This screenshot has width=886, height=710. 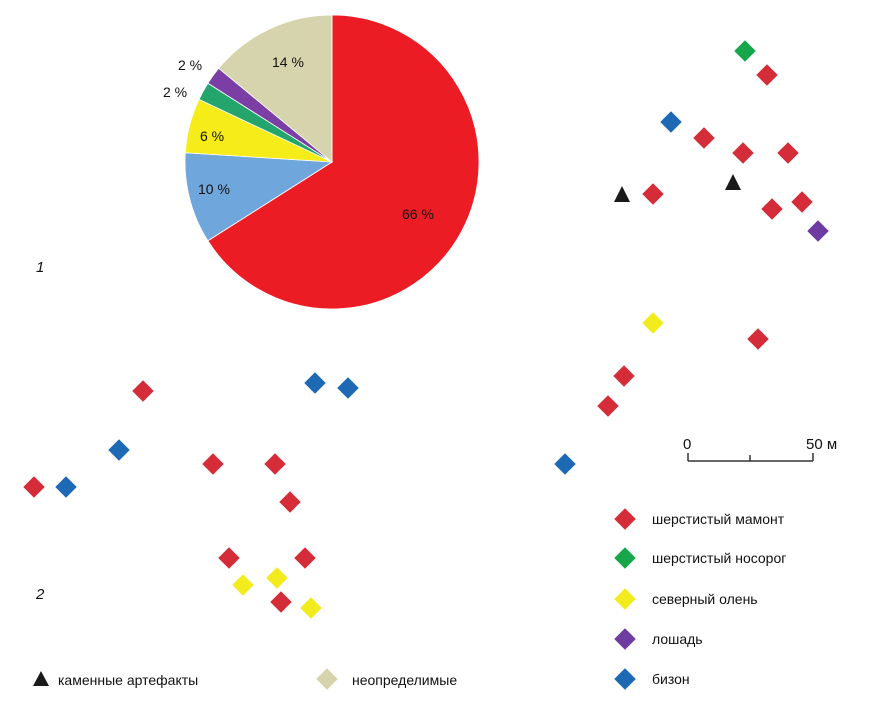 I want to click on scale-bar: 0 50 м, so click(x=760, y=449).